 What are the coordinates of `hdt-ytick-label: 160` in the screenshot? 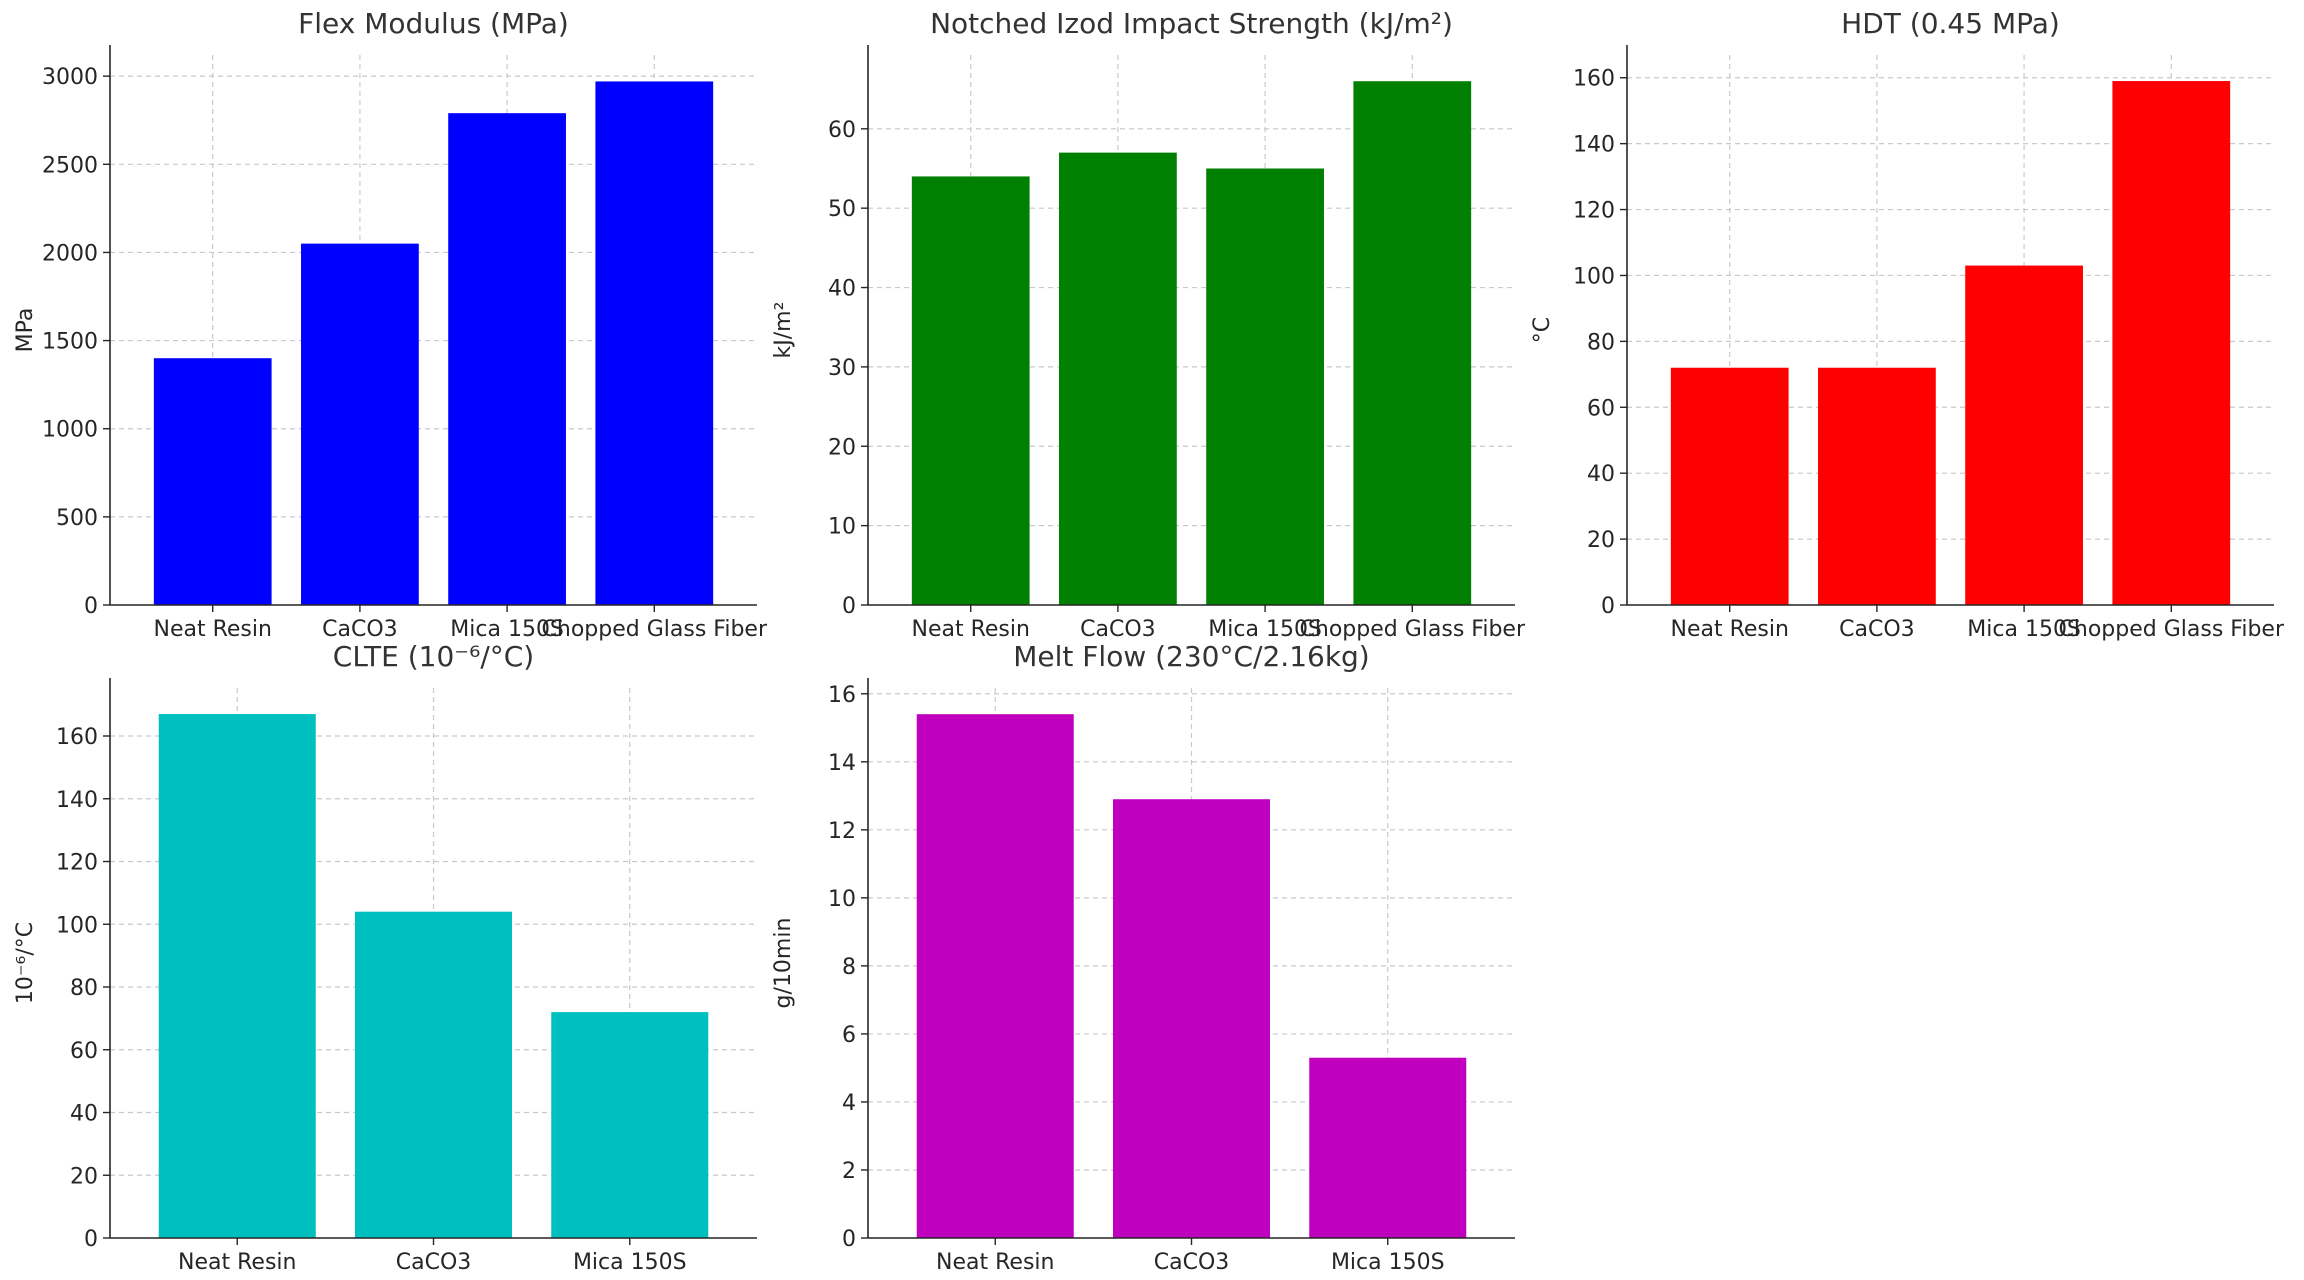 It's located at (1594, 79).